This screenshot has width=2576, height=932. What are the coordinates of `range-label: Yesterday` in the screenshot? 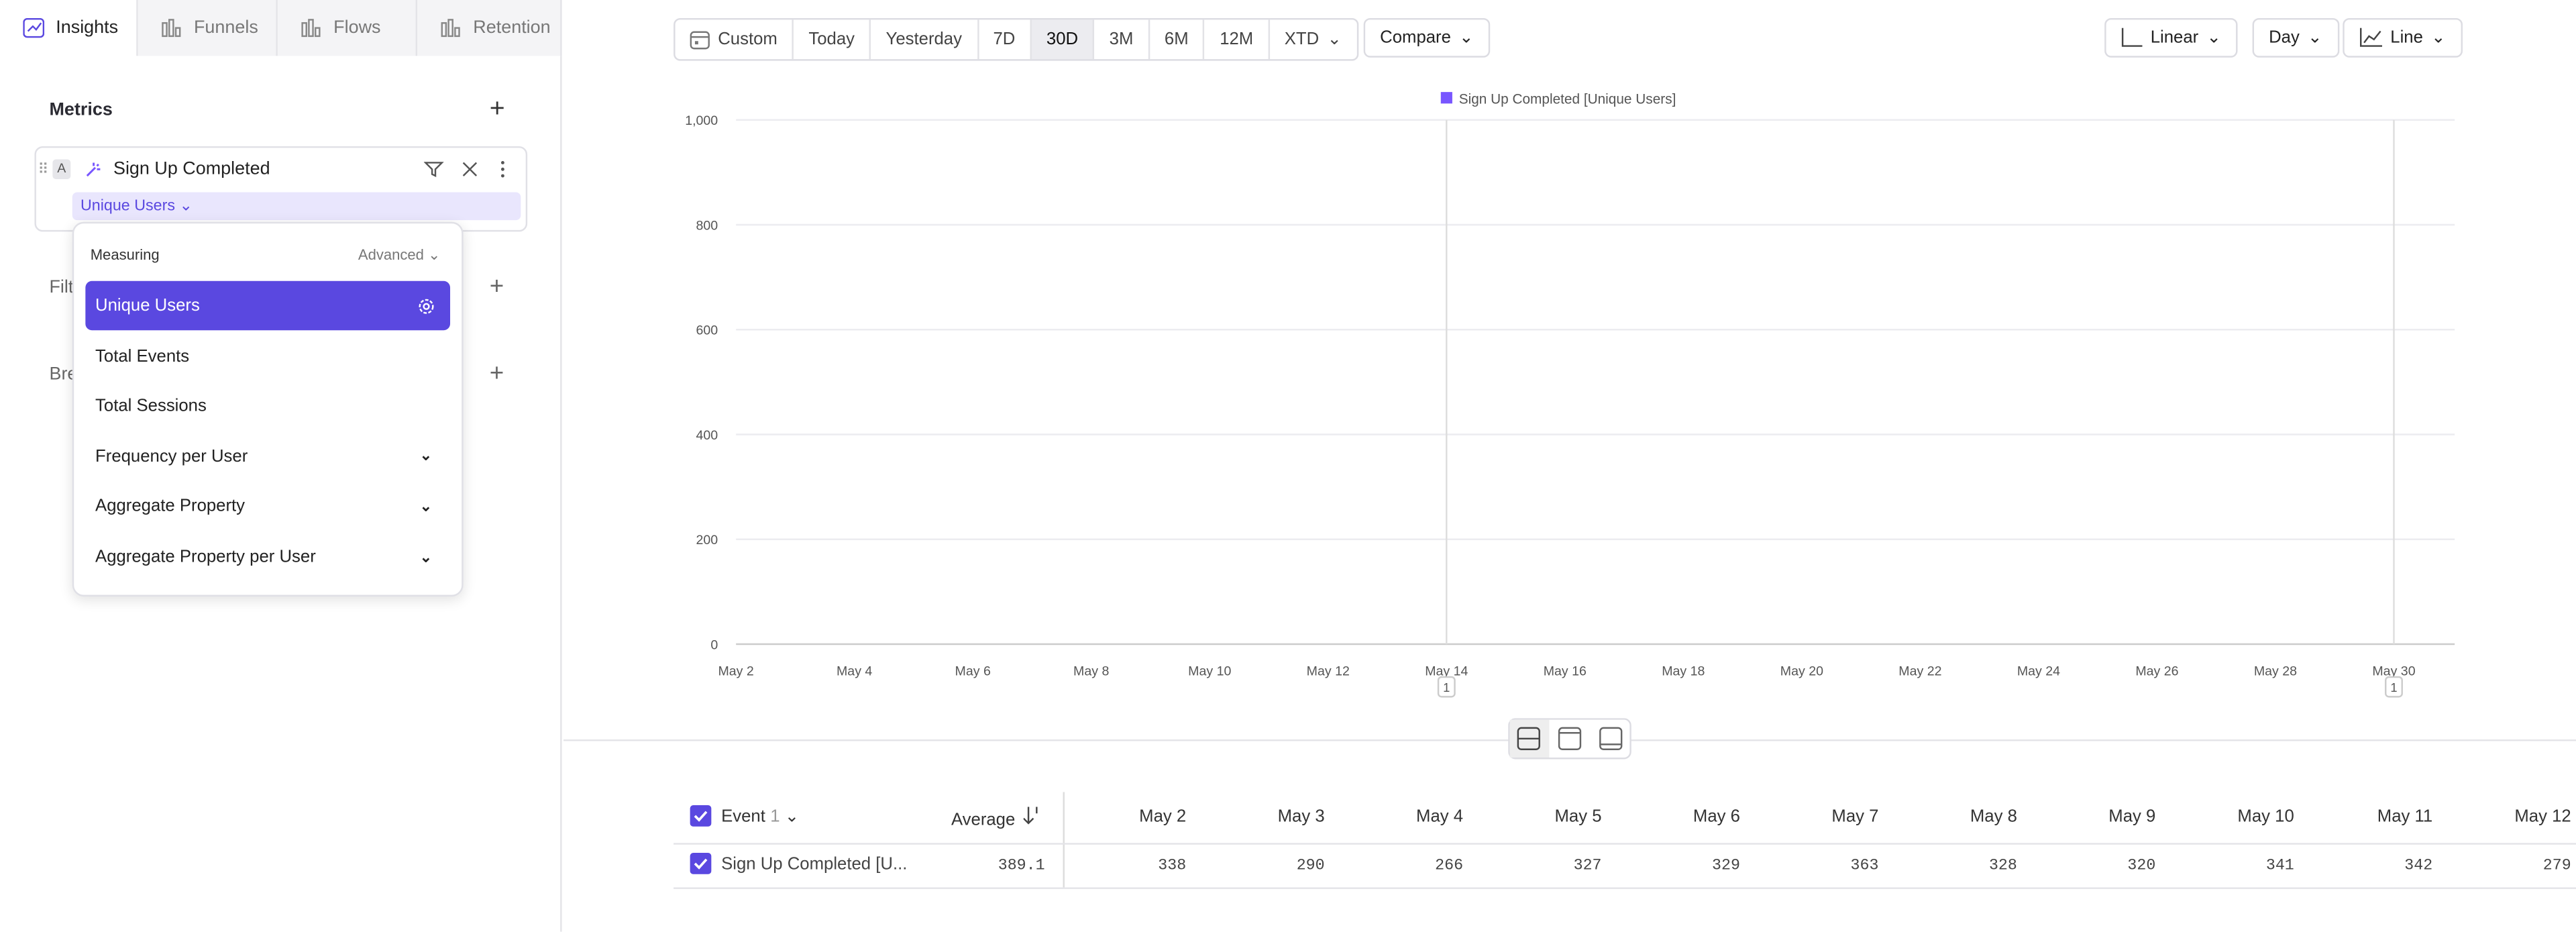 It's located at (923, 40).